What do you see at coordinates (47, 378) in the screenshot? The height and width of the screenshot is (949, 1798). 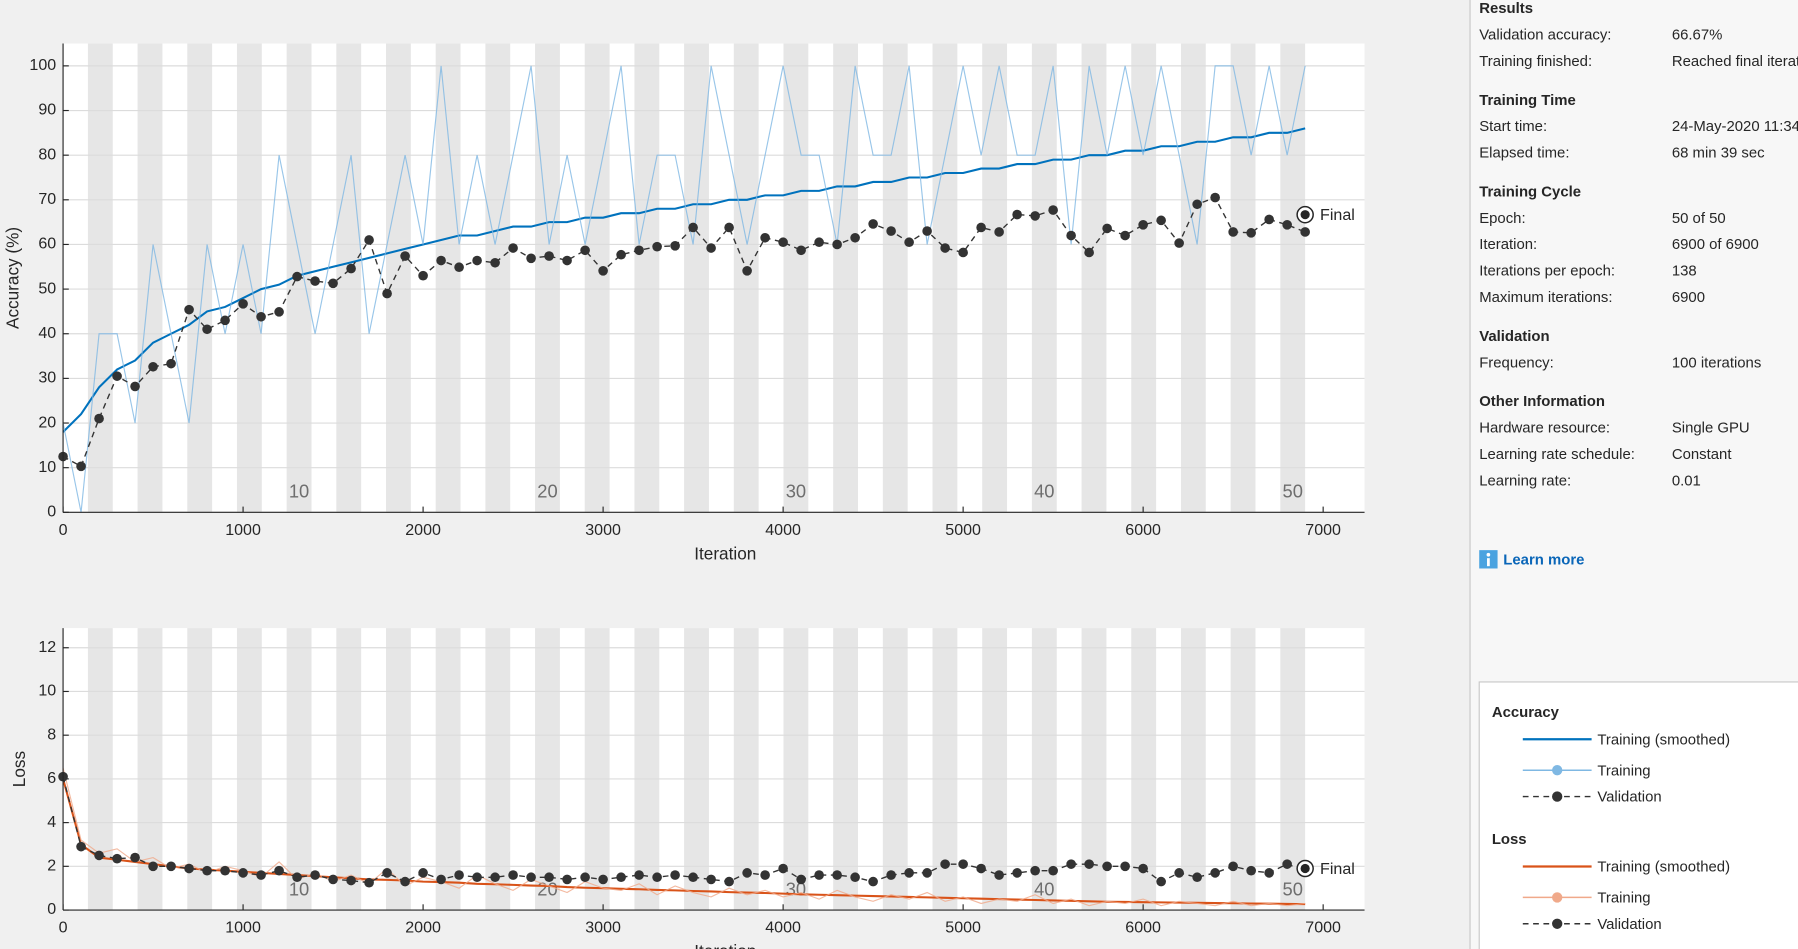 I see `y-tick-label: 30` at bounding box center [47, 378].